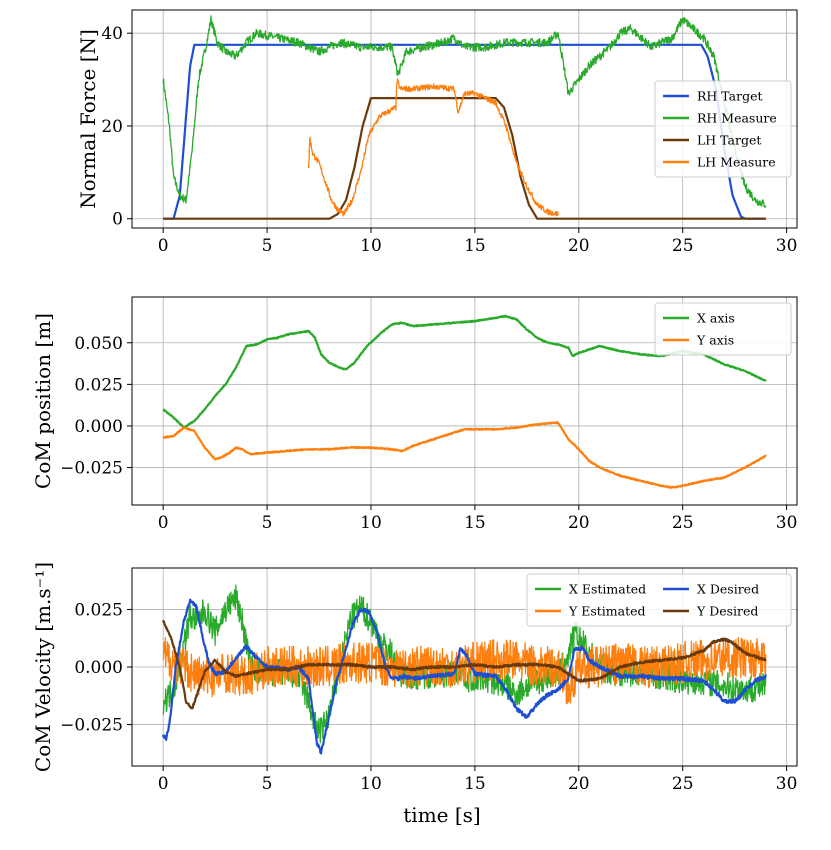  I want to click on legend-label: X axis, so click(716, 318).